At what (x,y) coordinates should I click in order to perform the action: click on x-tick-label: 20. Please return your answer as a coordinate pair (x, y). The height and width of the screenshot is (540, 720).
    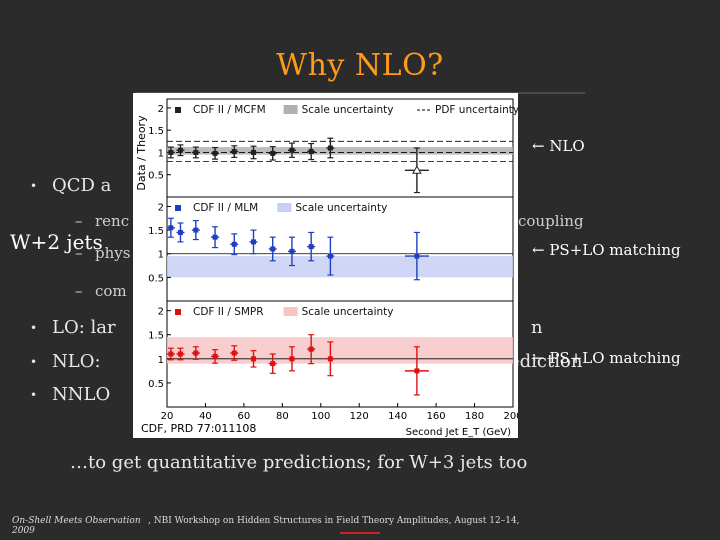
    Looking at the image, I should click on (167, 416).